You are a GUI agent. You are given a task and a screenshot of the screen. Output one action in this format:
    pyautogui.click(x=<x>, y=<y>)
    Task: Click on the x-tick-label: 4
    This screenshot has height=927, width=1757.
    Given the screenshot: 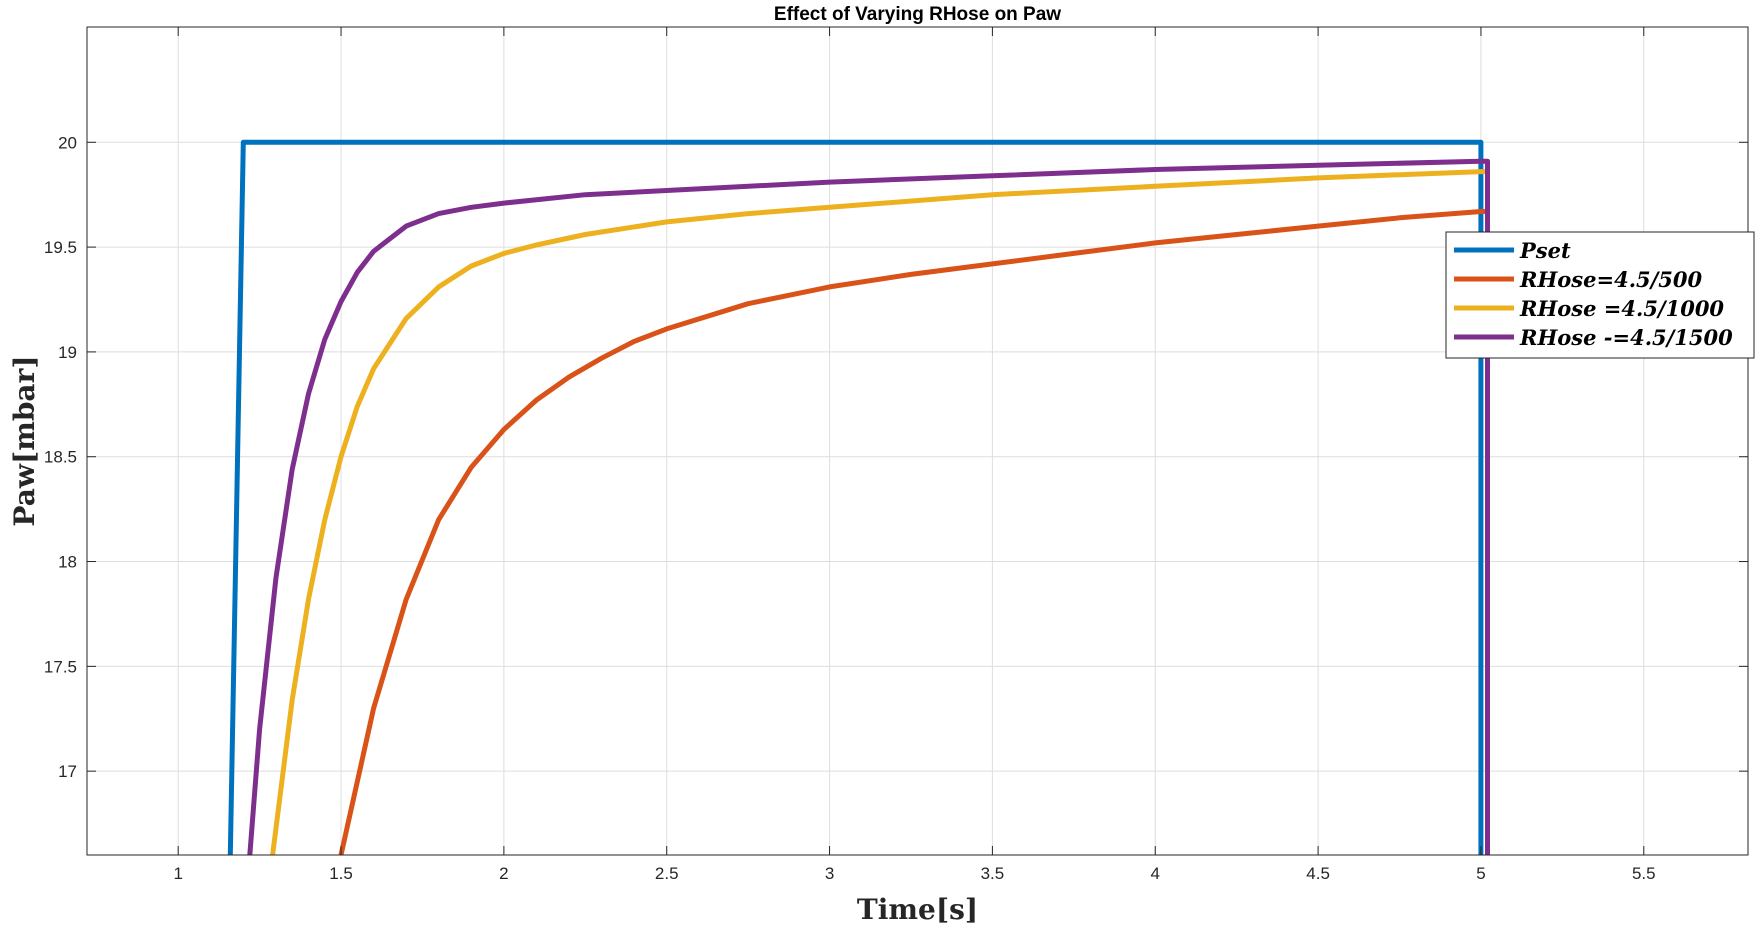 What is the action you would take?
    pyautogui.click(x=1155, y=873)
    